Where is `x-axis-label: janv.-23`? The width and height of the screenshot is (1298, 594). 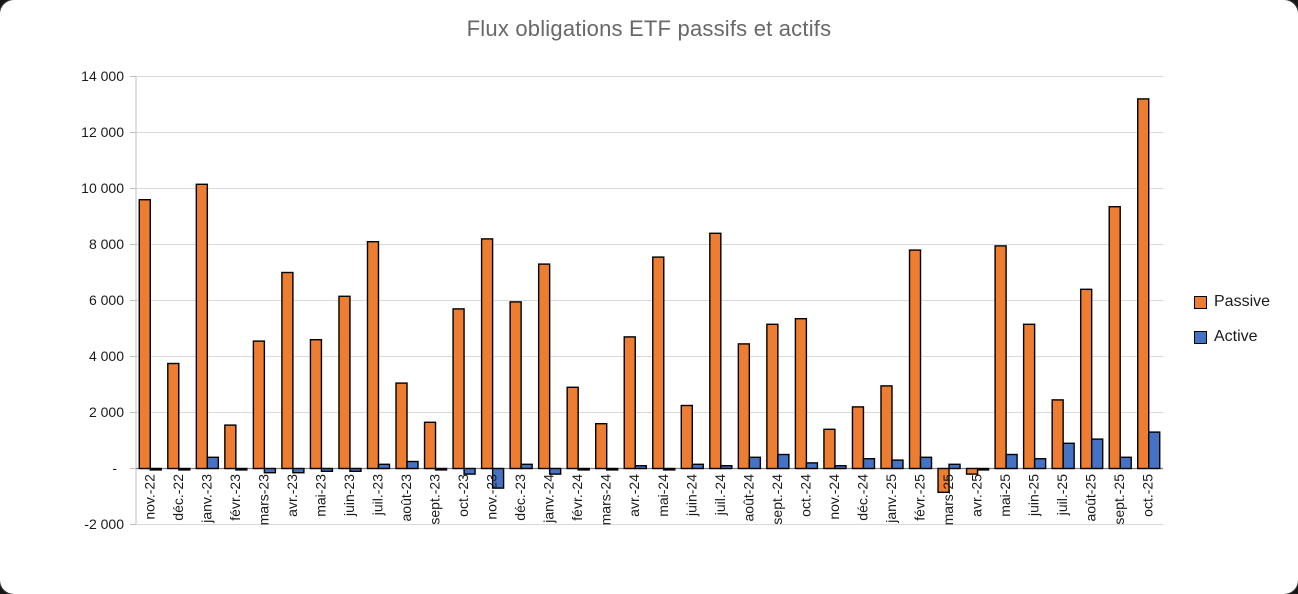 x-axis-label: janv.-23 is located at coordinates (206, 499).